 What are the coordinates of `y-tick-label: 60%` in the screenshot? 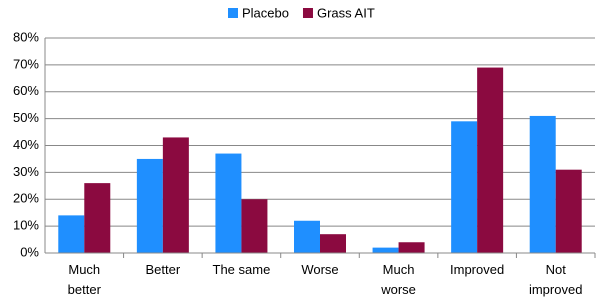 It's located at (26, 90).